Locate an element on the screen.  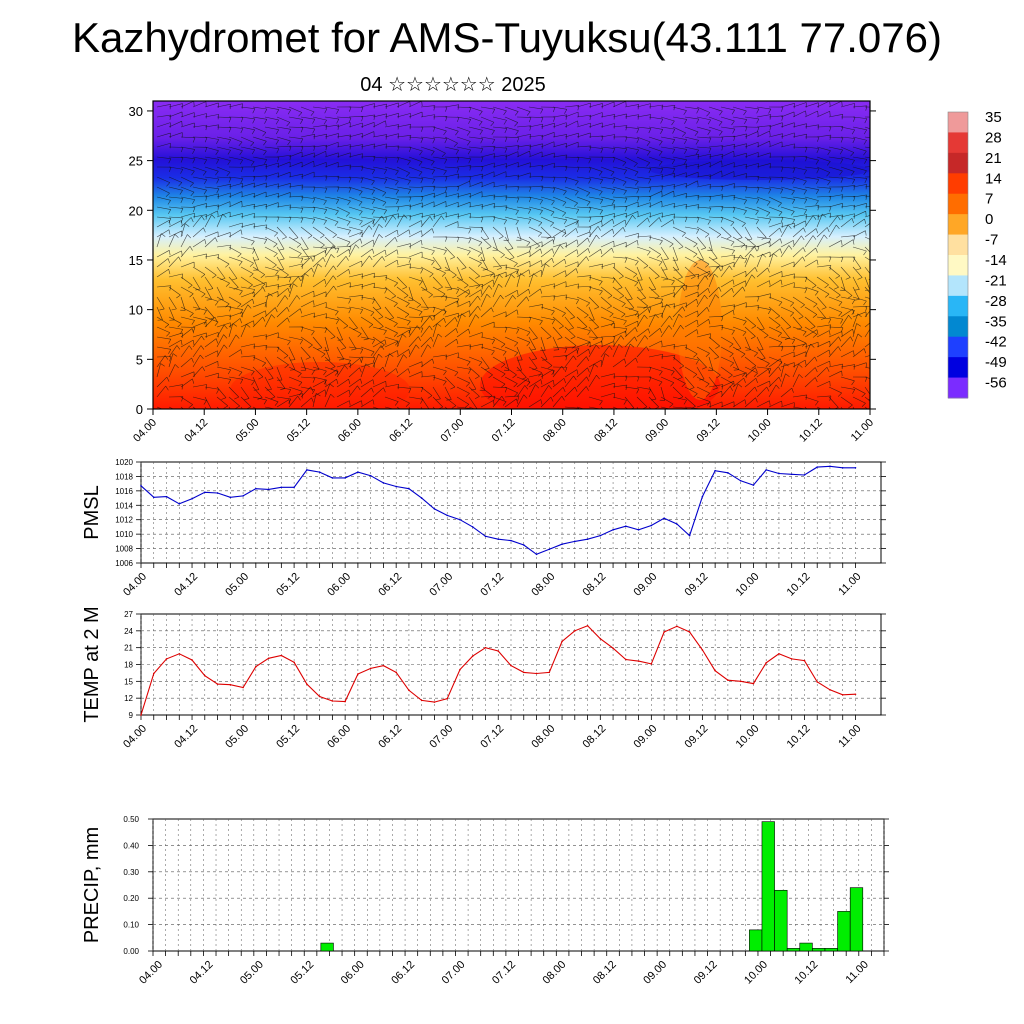
y-tick-label: 15 is located at coordinates (128, 681).